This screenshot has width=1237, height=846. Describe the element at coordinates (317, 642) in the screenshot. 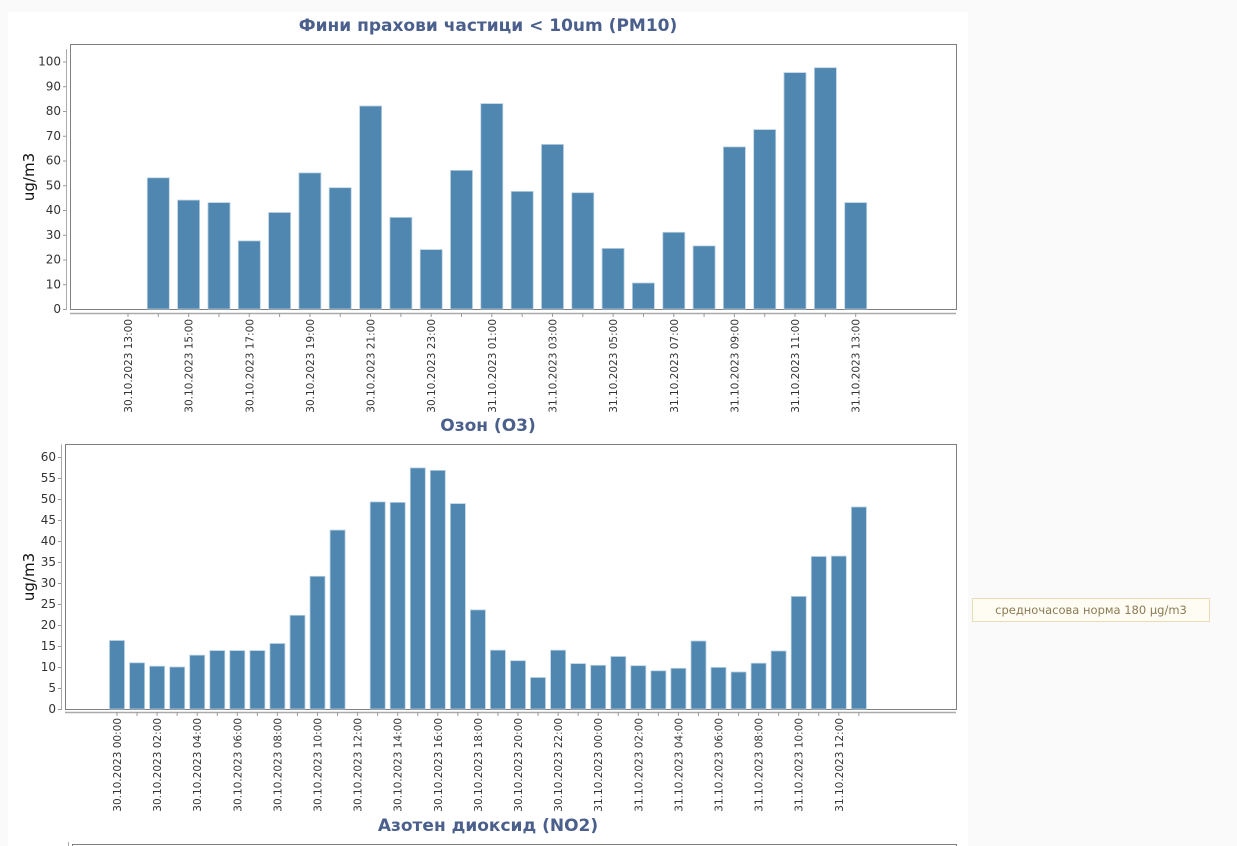

I see `ozone-bar: 30.10.2023 10:00: 31.6` at that location.